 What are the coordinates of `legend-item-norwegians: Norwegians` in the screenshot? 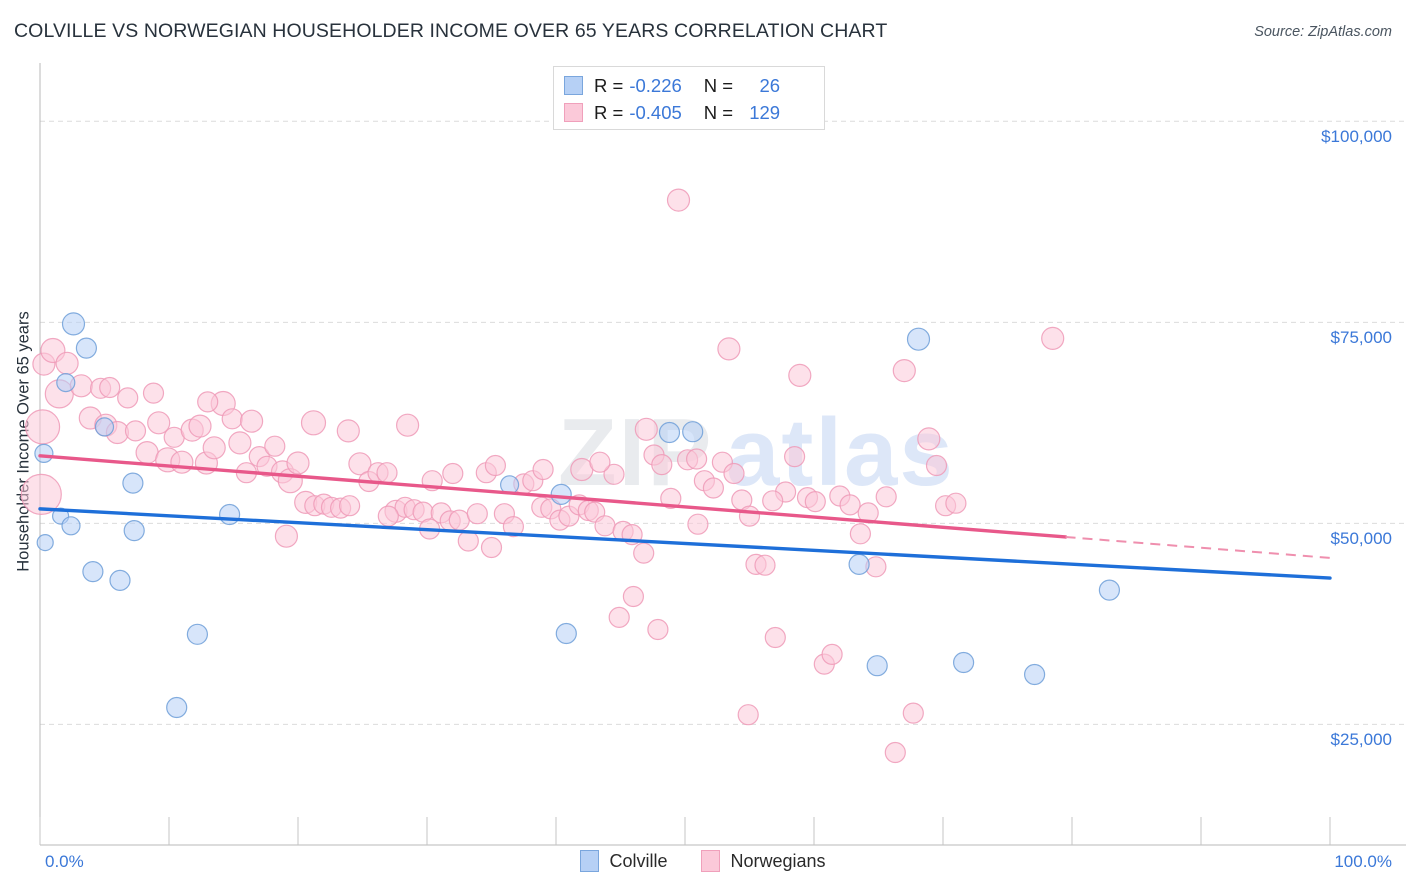 It's located at (763, 861).